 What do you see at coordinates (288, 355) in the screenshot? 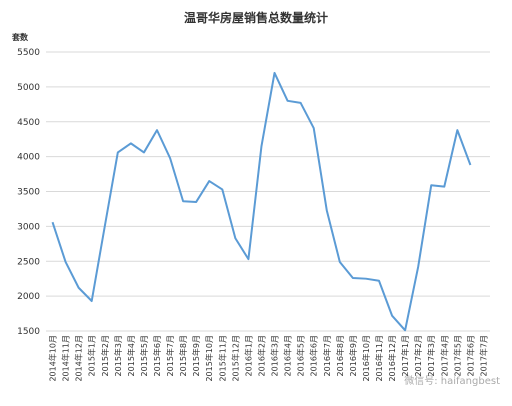
I see `x-tick-label: 2016年4月` at bounding box center [288, 355].